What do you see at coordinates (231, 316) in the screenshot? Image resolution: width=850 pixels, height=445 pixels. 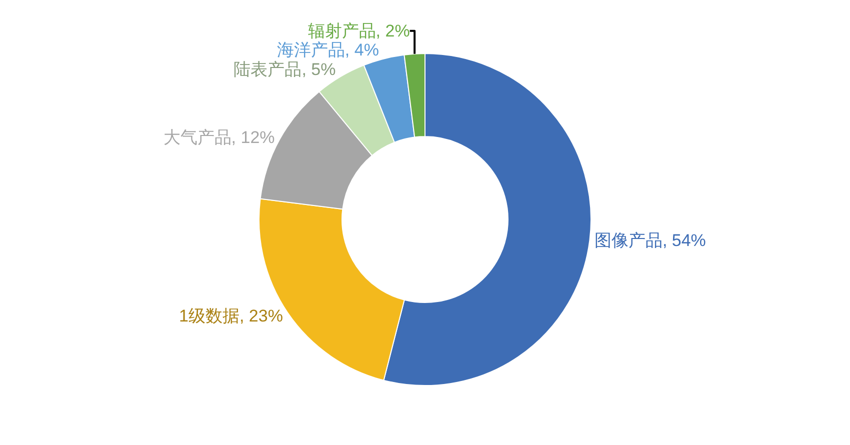 I see `slice-label: 1级数据, 23%` at bounding box center [231, 316].